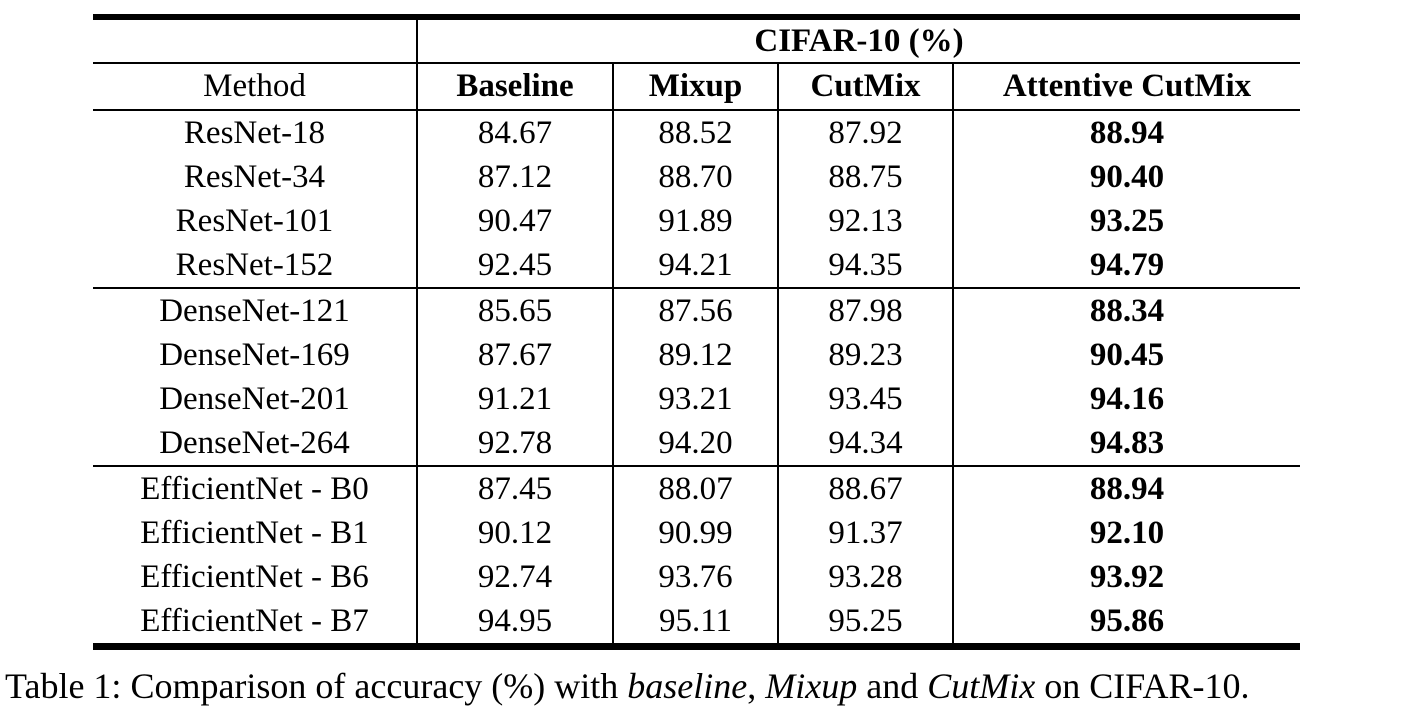  Describe the element at coordinates (254, 488) in the screenshot. I see `method-cell: EfficientNet - B0` at that location.